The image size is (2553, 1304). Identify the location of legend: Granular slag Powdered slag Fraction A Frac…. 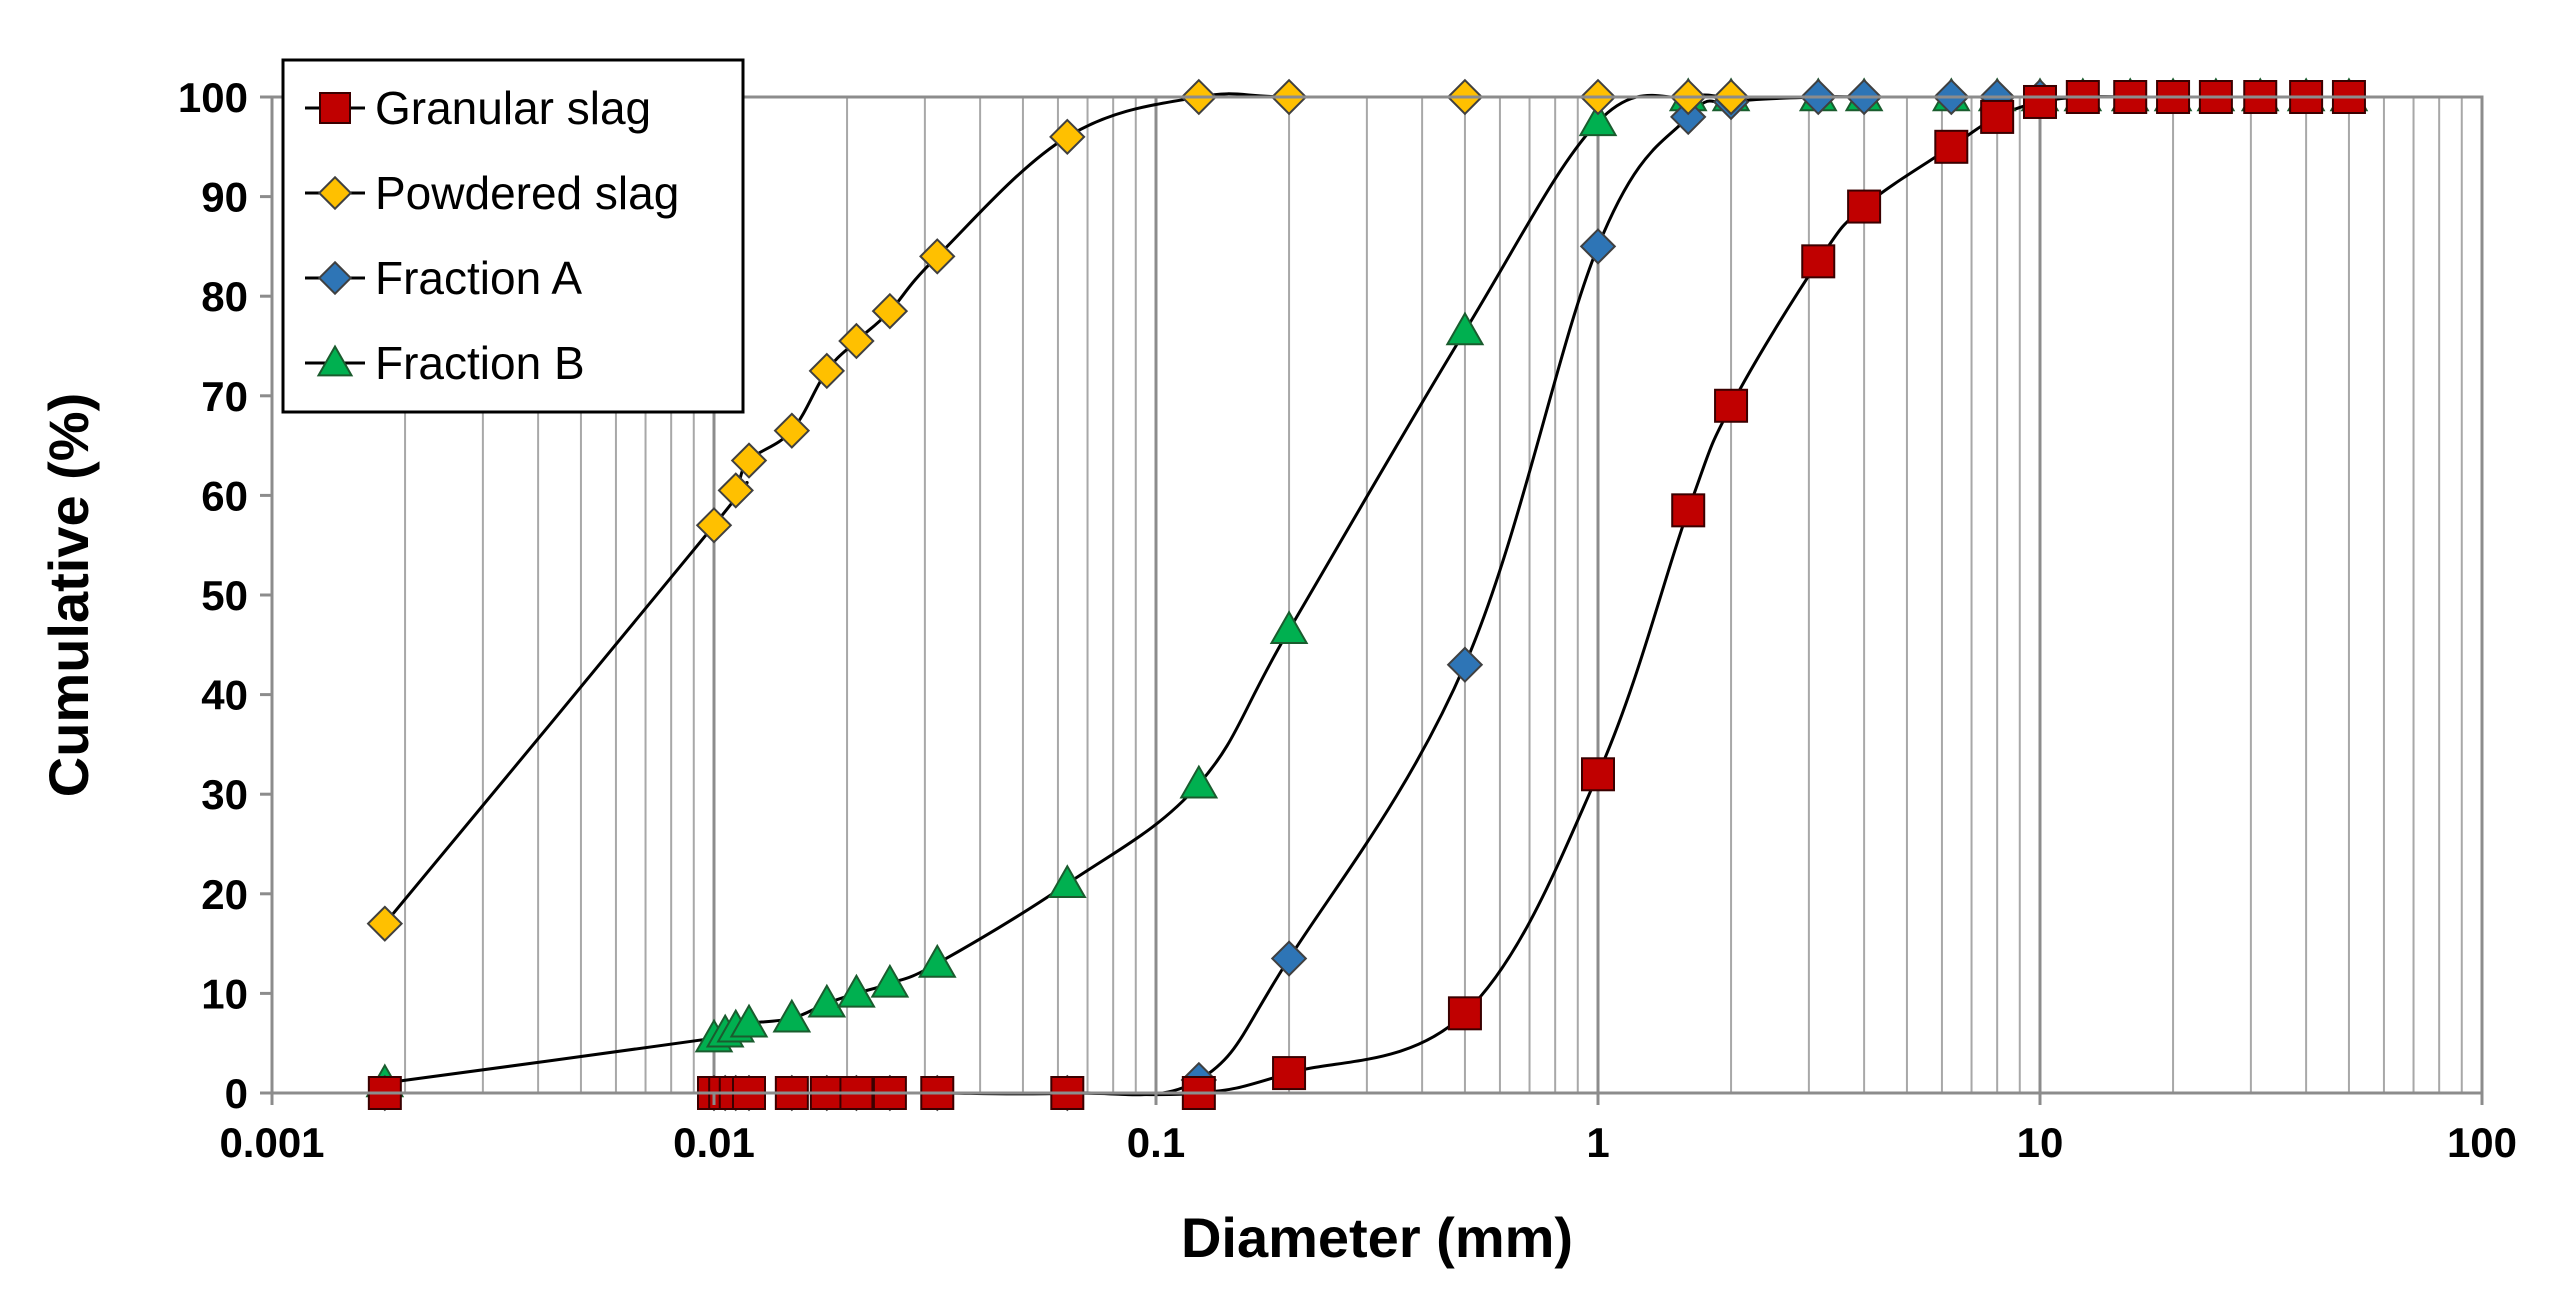
(513, 236).